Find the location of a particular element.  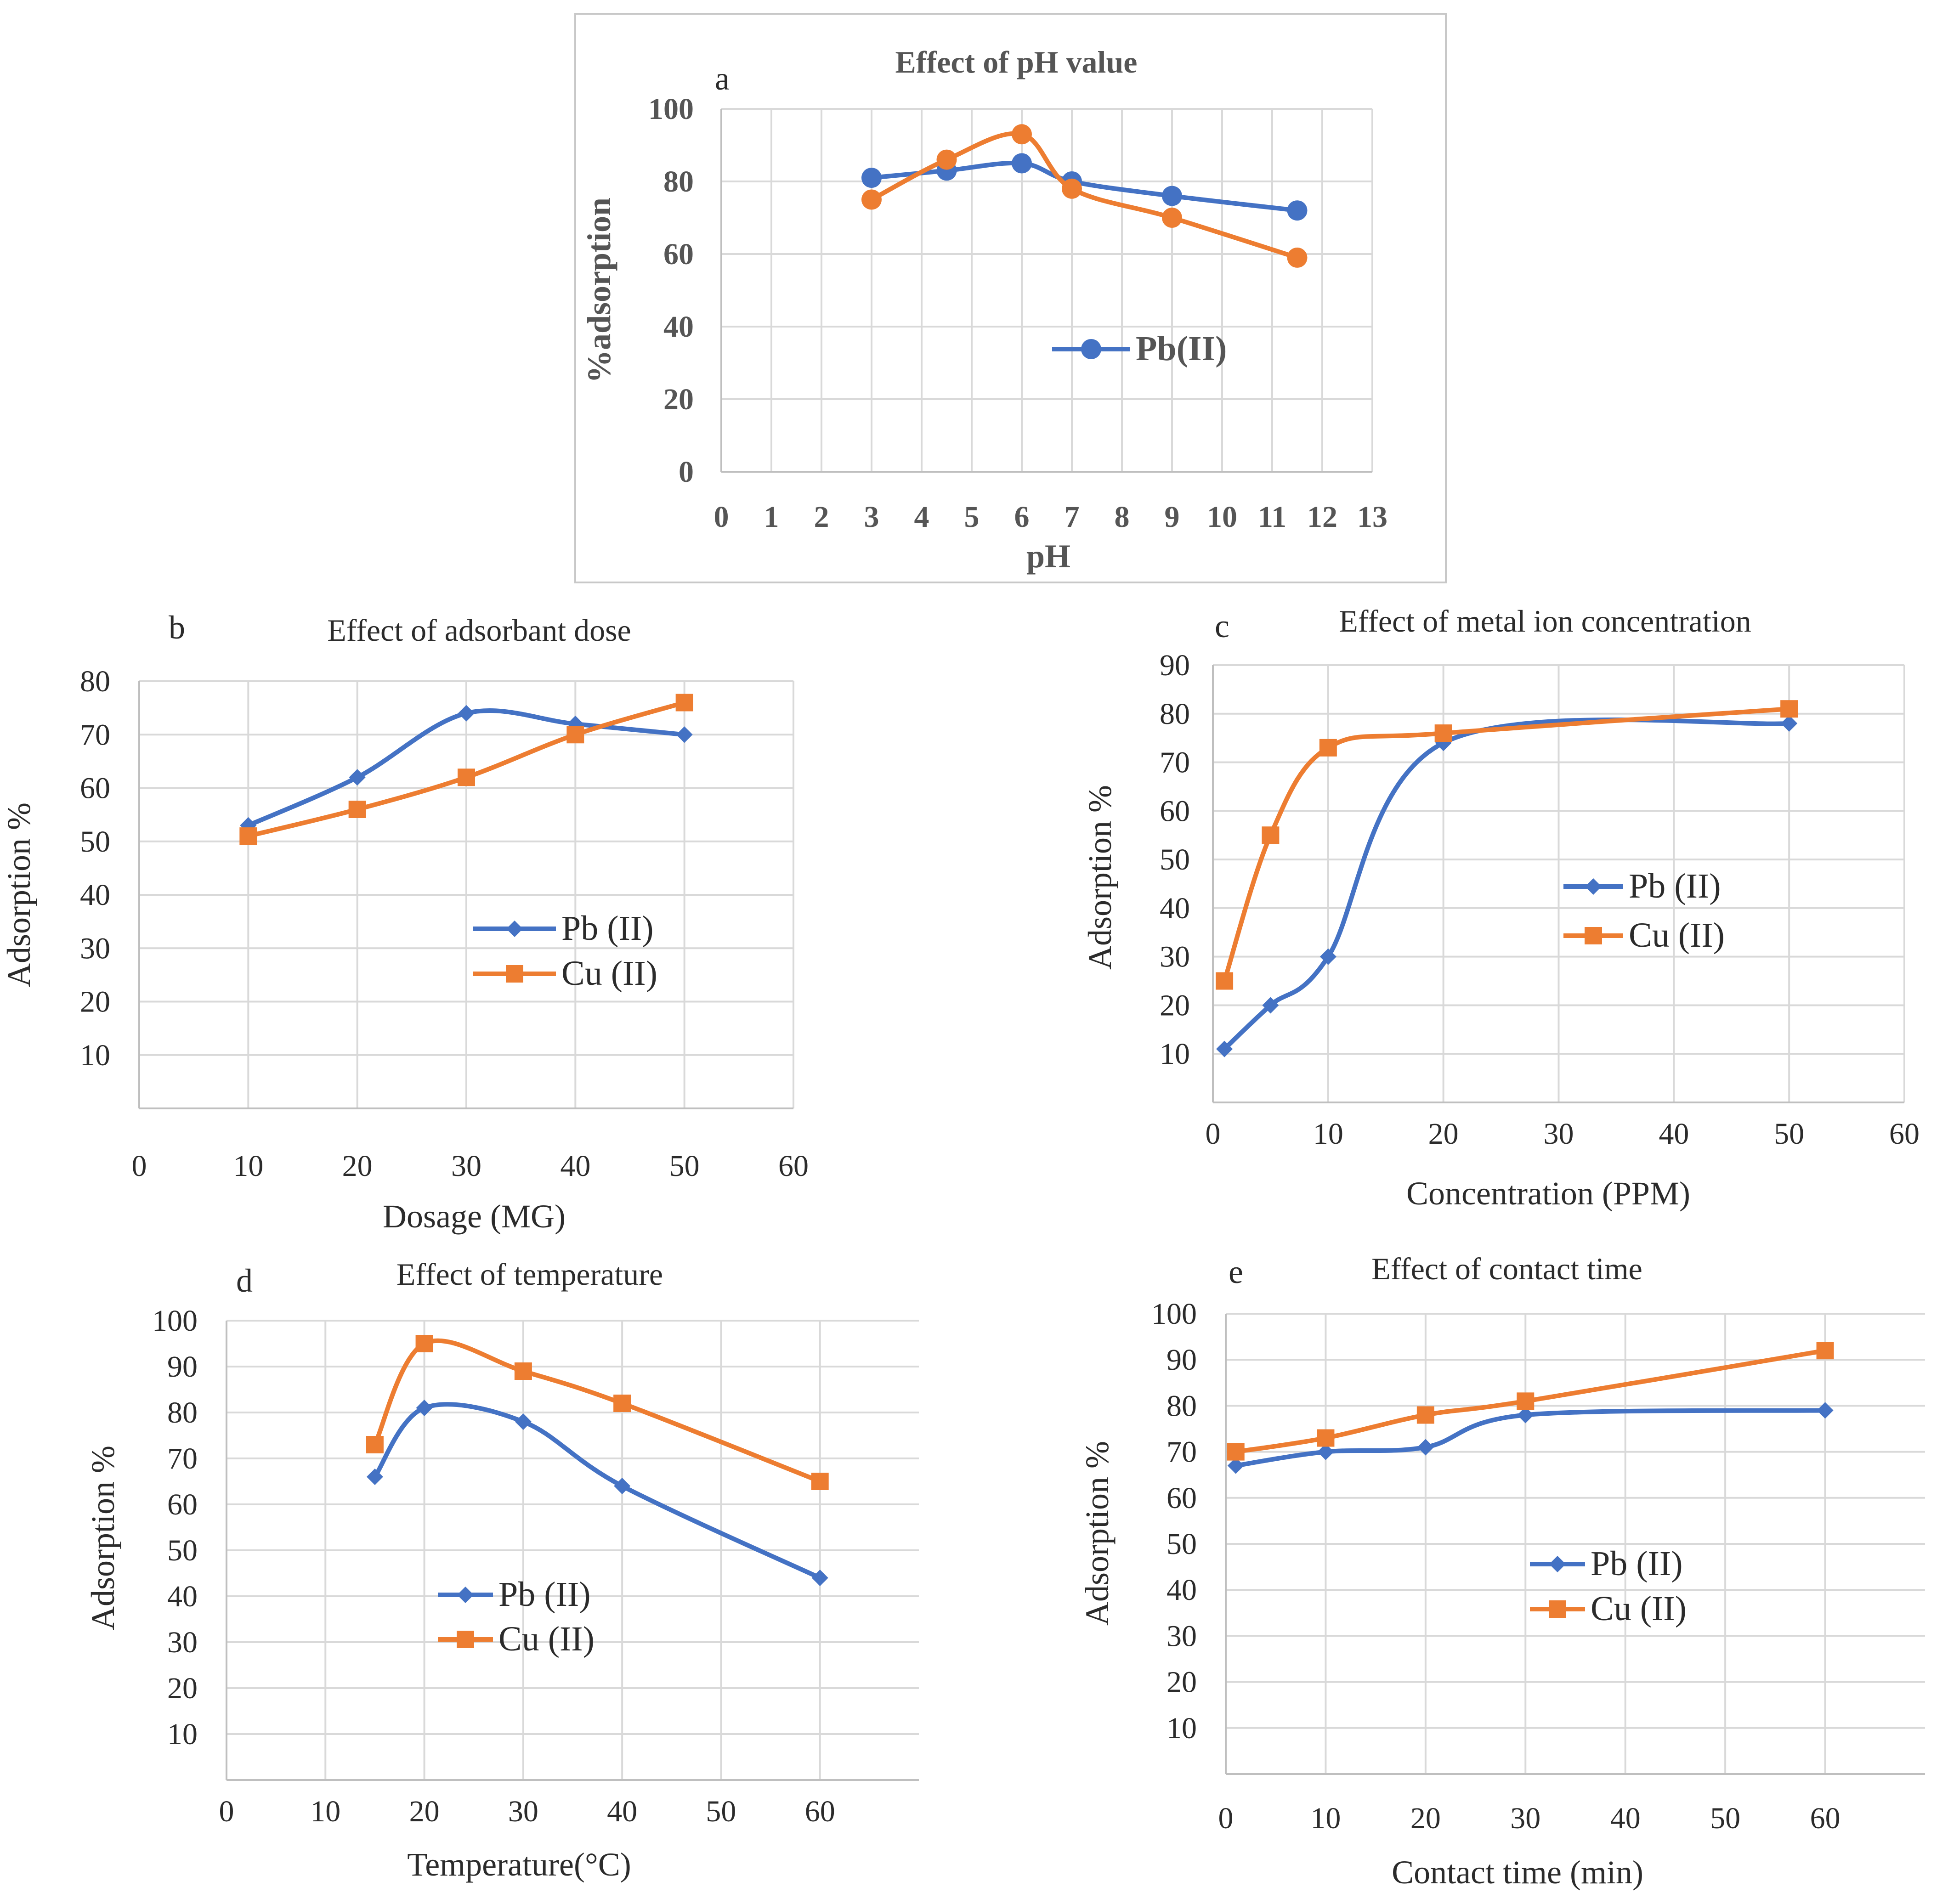

x-axis-label: Temperature(°C) is located at coordinates (519, 1864).